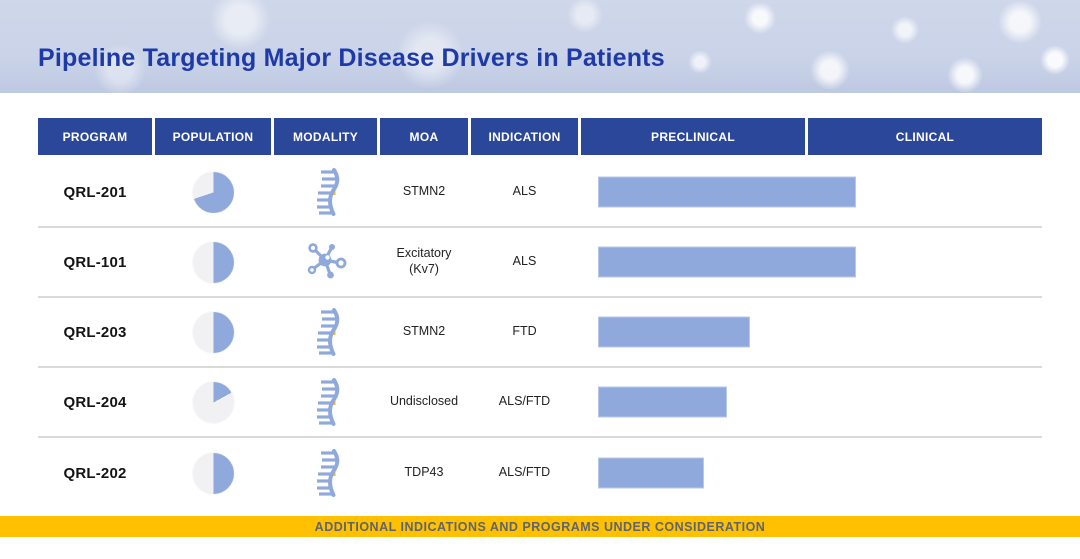 This screenshot has width=1080, height=559. What do you see at coordinates (95, 473) in the screenshot?
I see `program-label: QRL-202` at bounding box center [95, 473].